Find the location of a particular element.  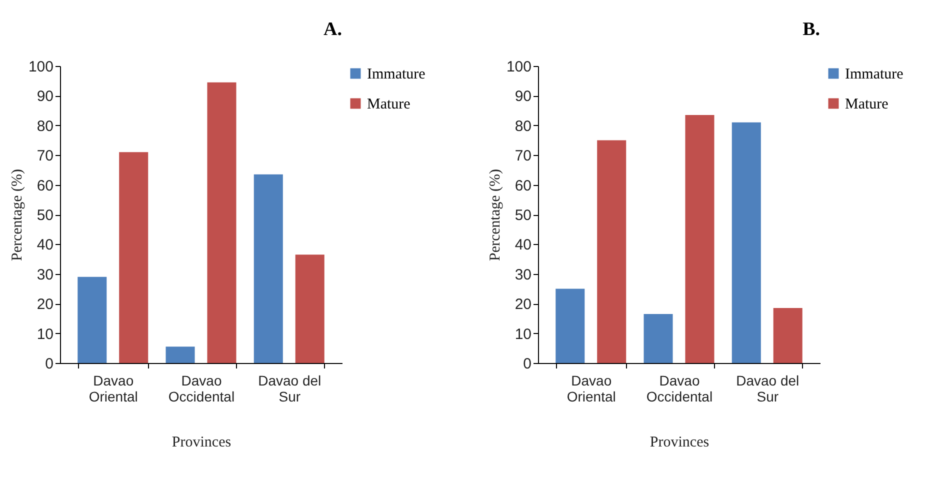

chart-title: B. is located at coordinates (811, 29).